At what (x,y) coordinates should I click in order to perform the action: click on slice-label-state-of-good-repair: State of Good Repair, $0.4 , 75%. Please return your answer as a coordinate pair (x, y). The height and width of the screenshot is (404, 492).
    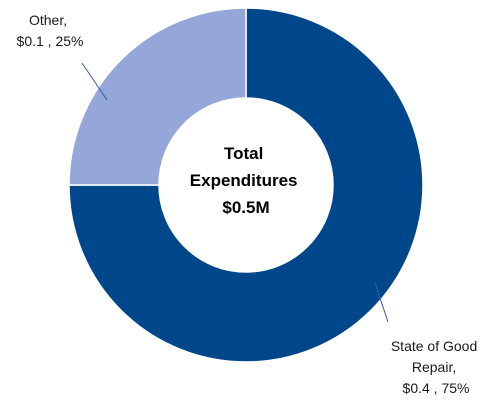
    Looking at the image, I should click on (436, 367).